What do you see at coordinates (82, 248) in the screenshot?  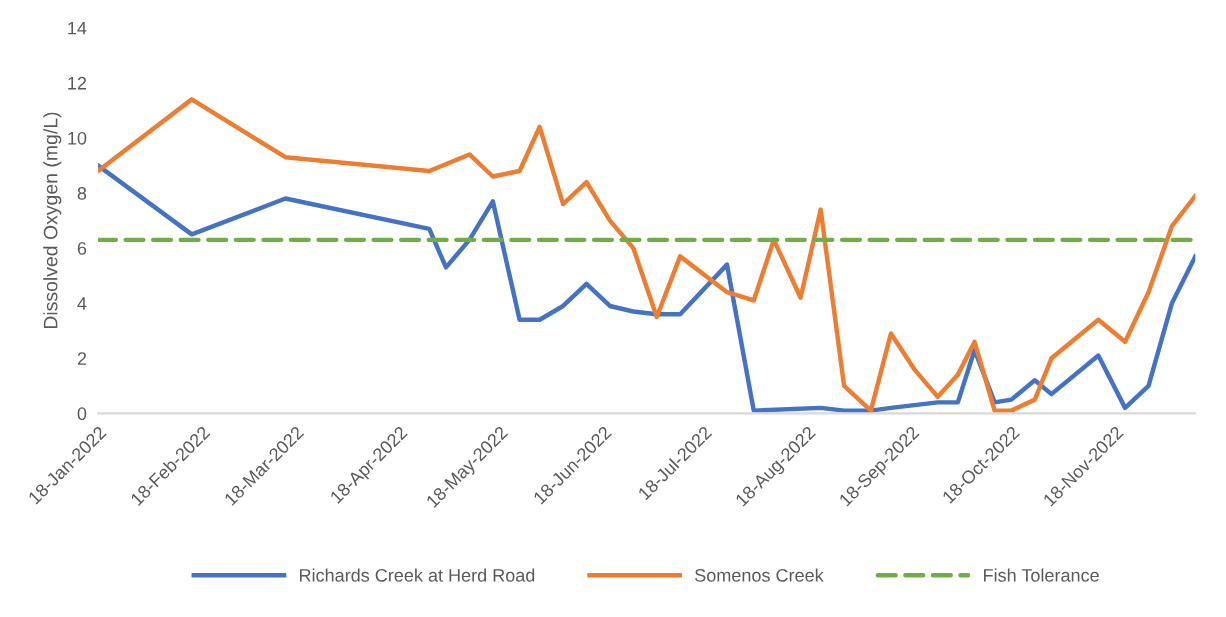 I see `y-tick-label: 6` at bounding box center [82, 248].